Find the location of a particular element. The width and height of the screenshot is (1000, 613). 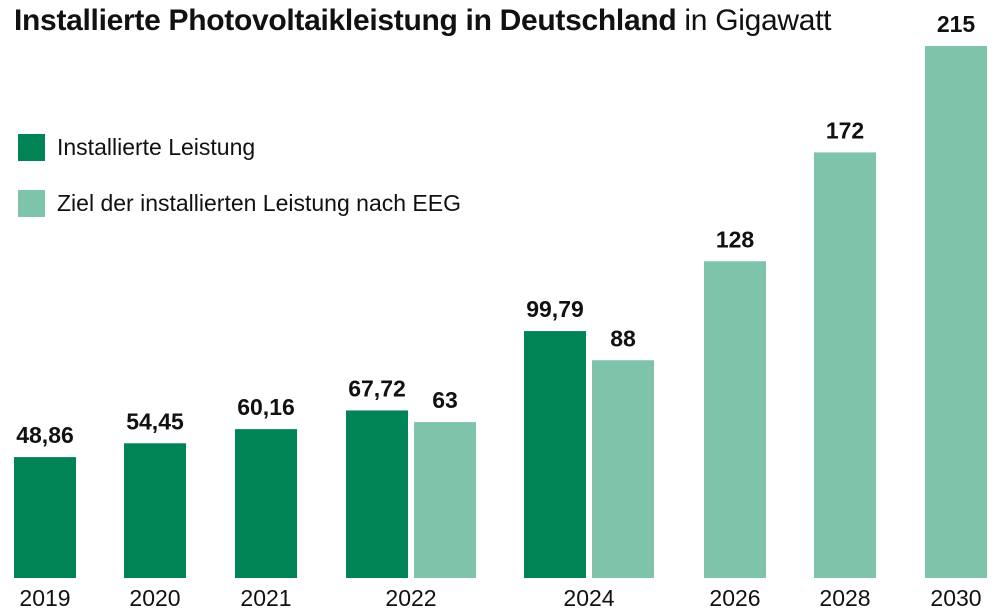

bar-2028-target is located at coordinates (845, 365).